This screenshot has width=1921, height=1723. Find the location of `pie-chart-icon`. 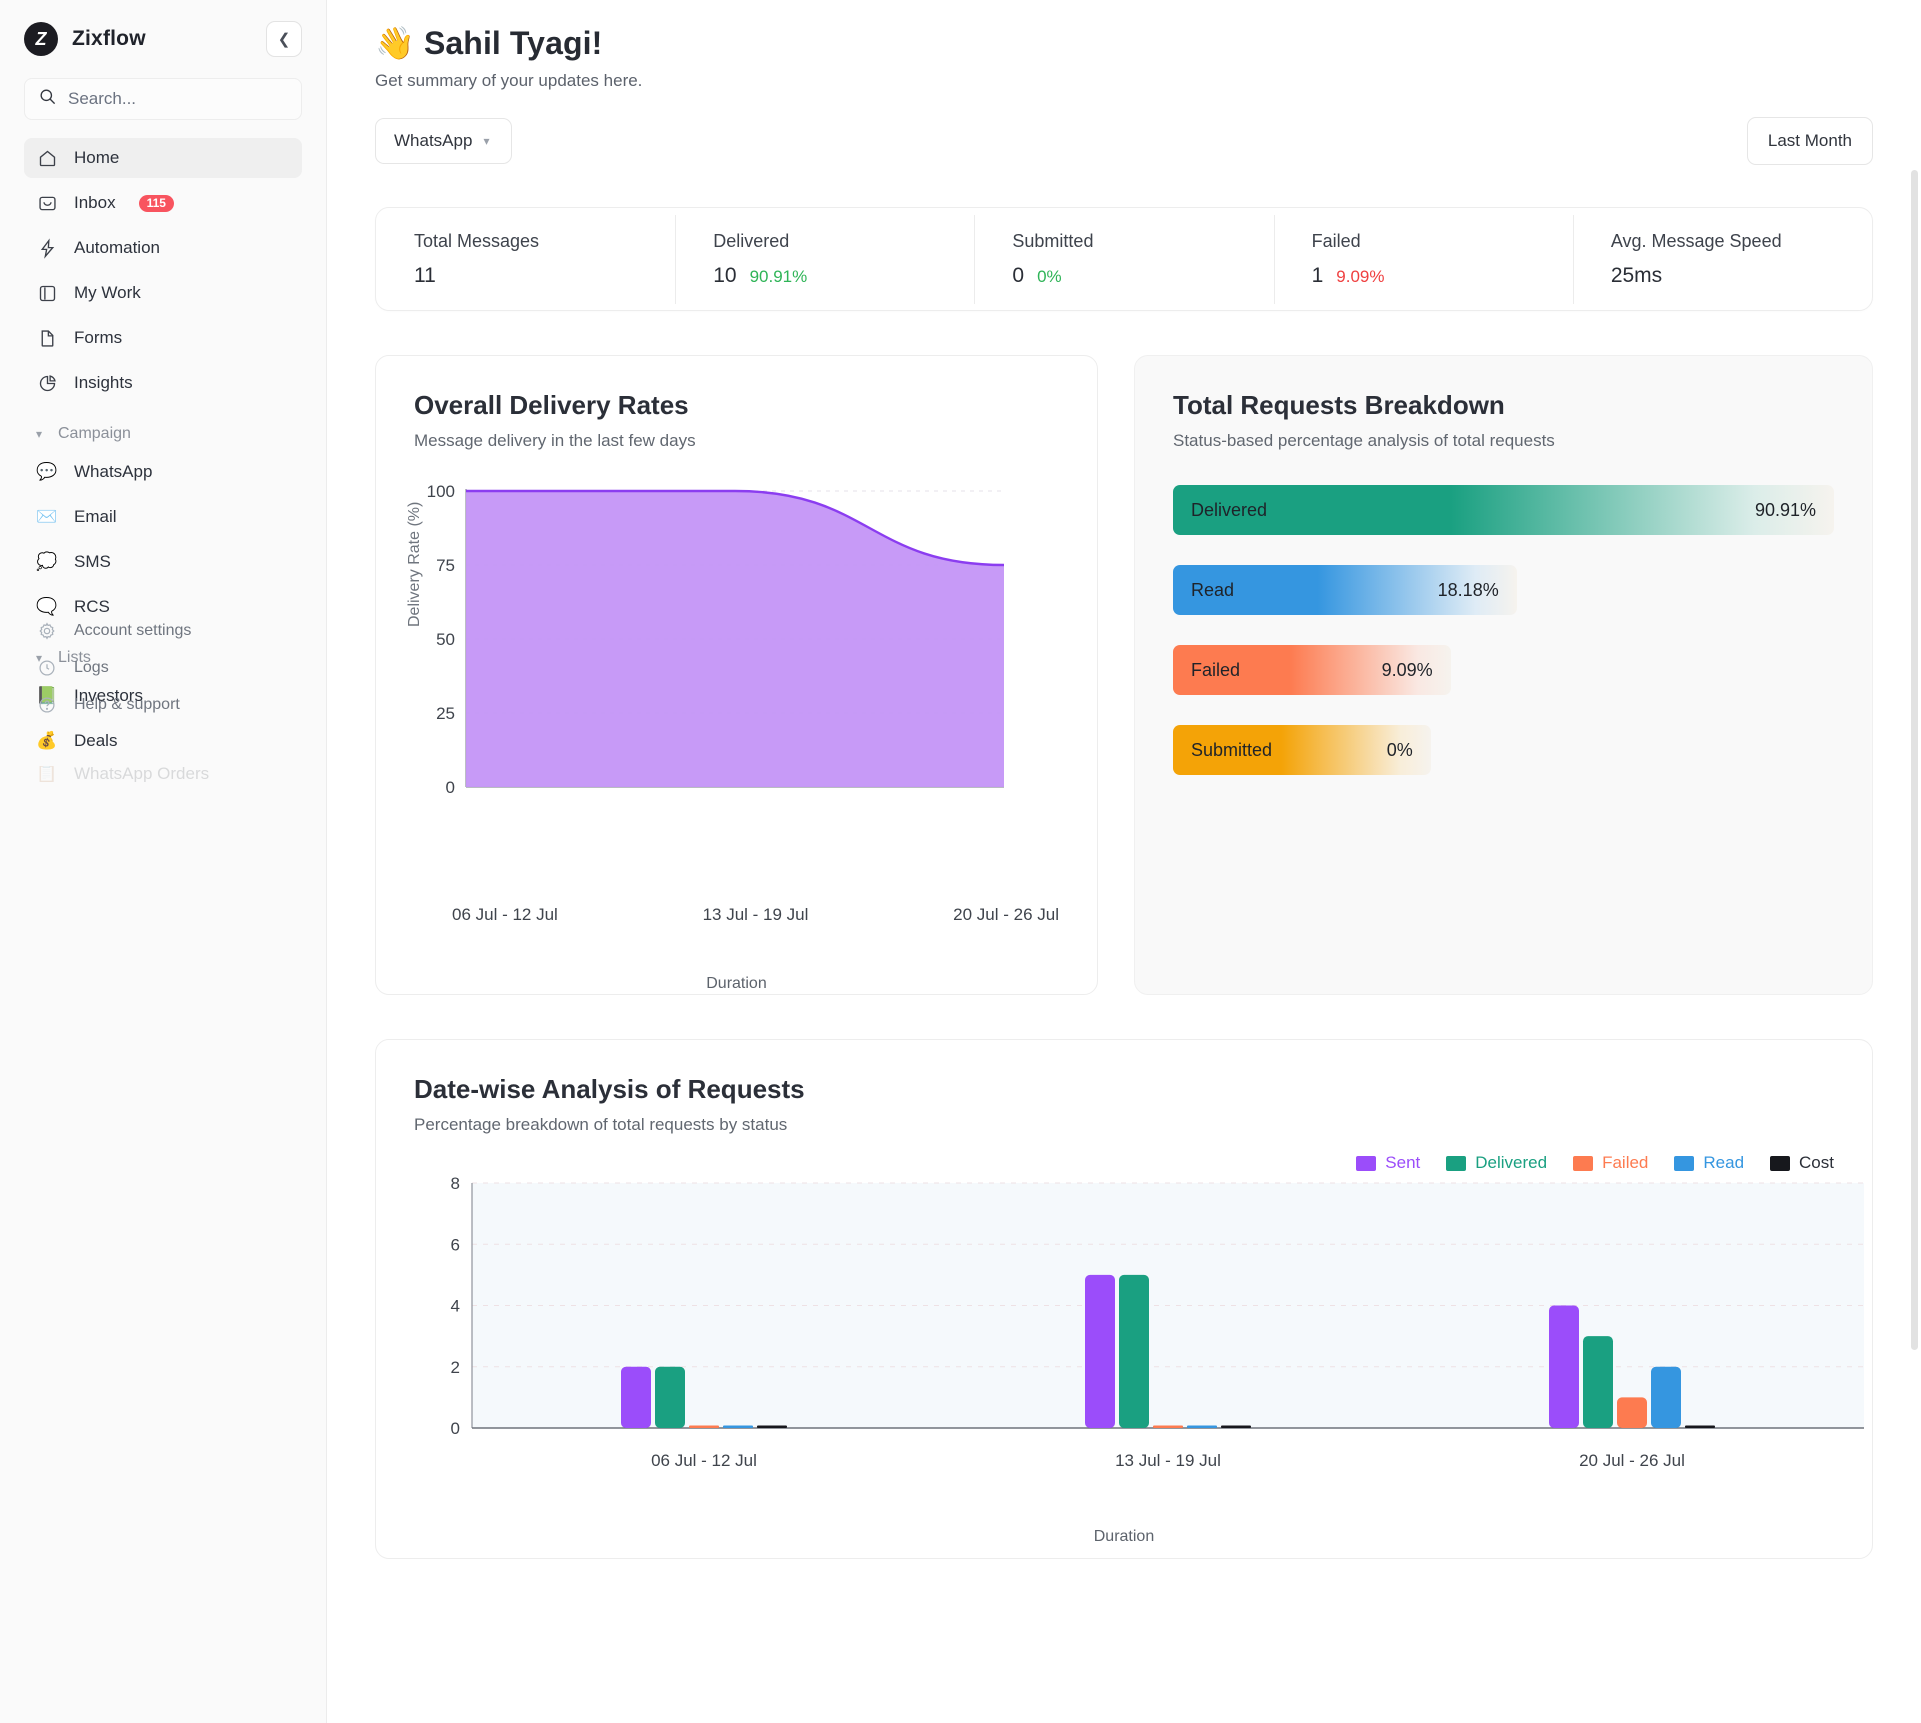

pie-chart-icon is located at coordinates (47, 383).